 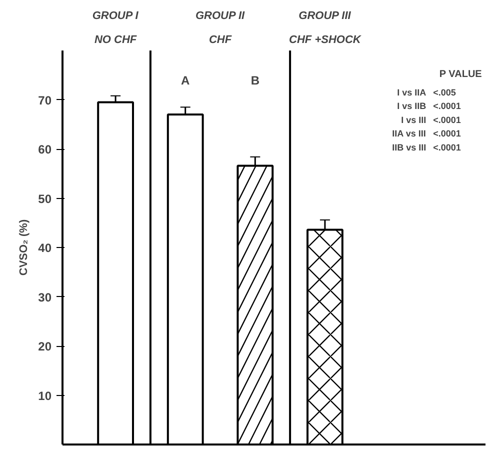 I want to click on text: P VALUE, so click(x=460, y=74).